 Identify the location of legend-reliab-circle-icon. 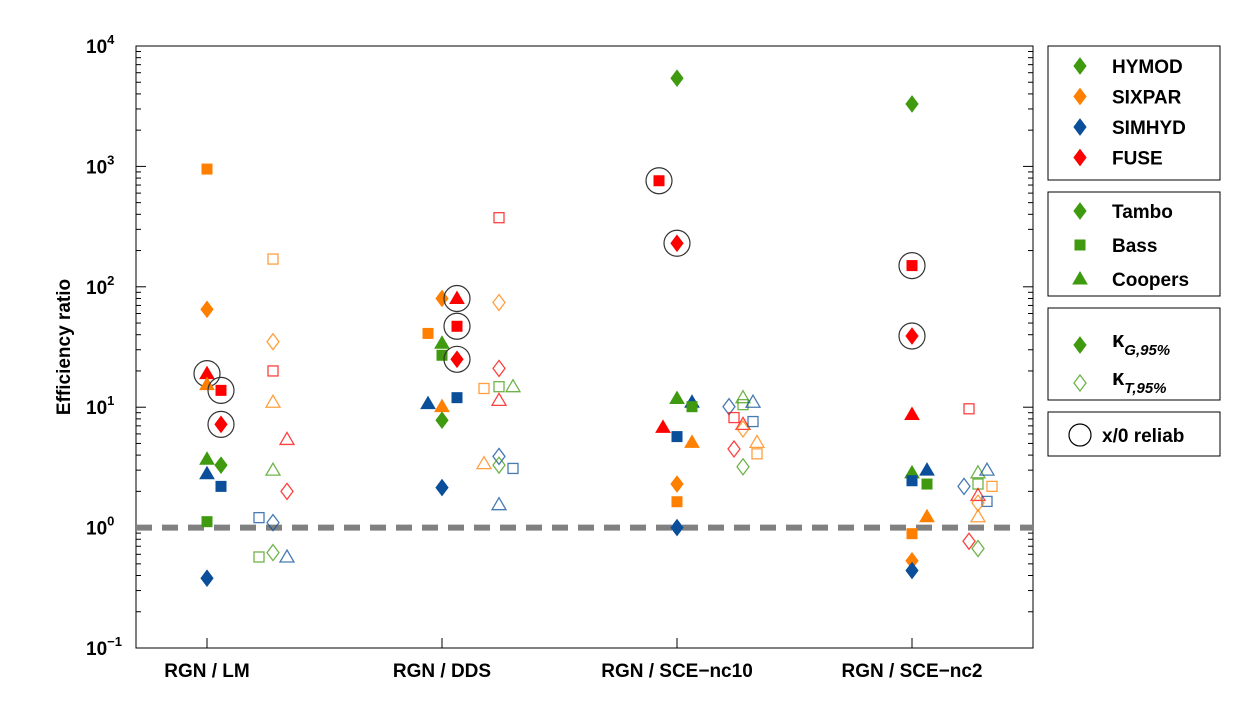
(1080, 435).